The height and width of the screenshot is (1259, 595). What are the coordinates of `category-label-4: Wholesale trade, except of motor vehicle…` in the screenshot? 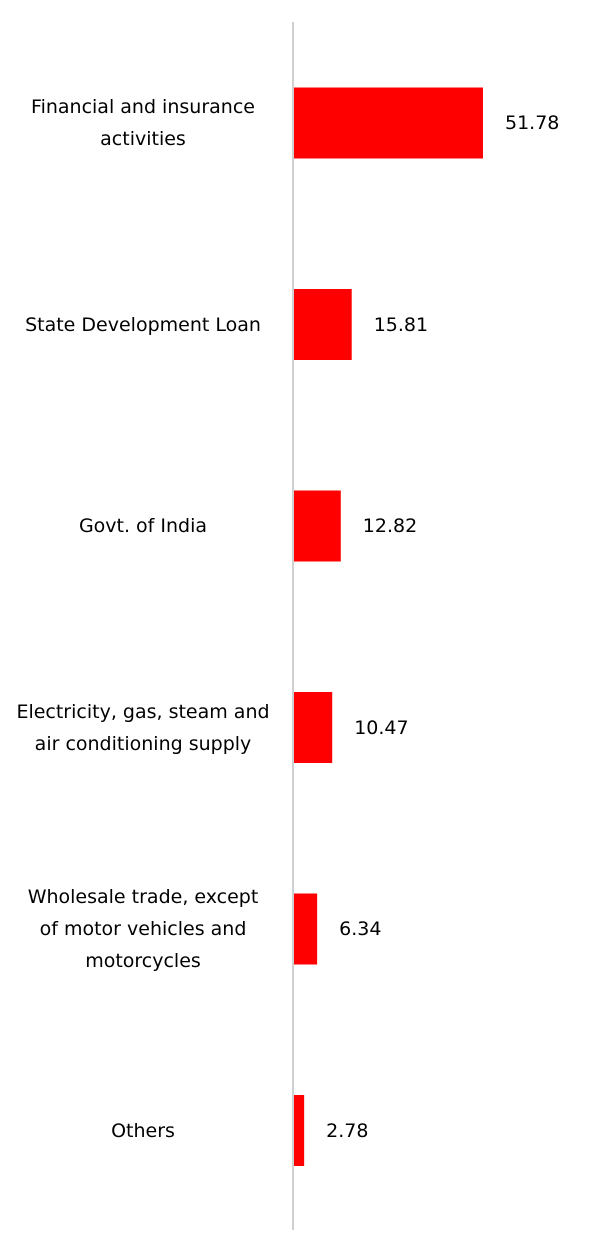 It's located at (143, 929).